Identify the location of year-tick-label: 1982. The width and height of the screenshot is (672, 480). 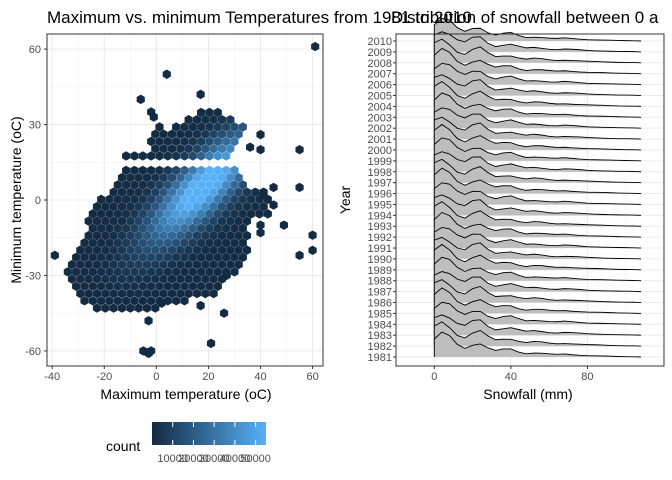
(380, 347).